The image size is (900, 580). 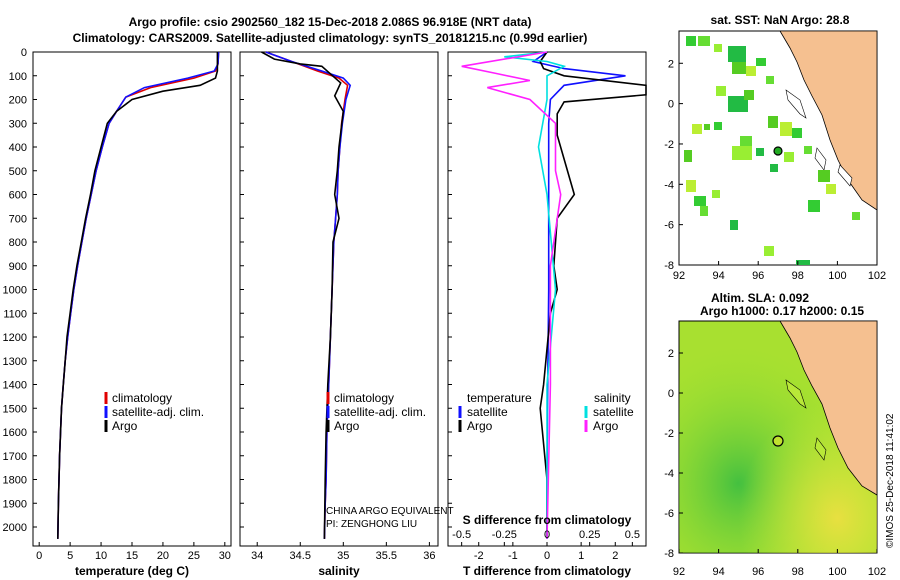 What do you see at coordinates (24, 53) in the screenshot?
I see `depth-tick-label: 0` at bounding box center [24, 53].